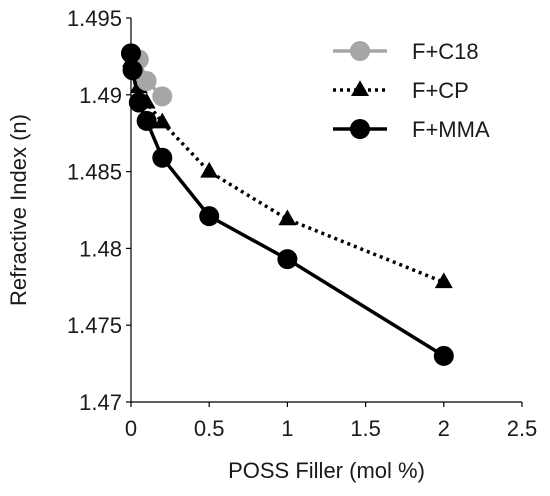  What do you see at coordinates (94, 18) in the screenshot?
I see `y-tick-label: 1.495` at bounding box center [94, 18].